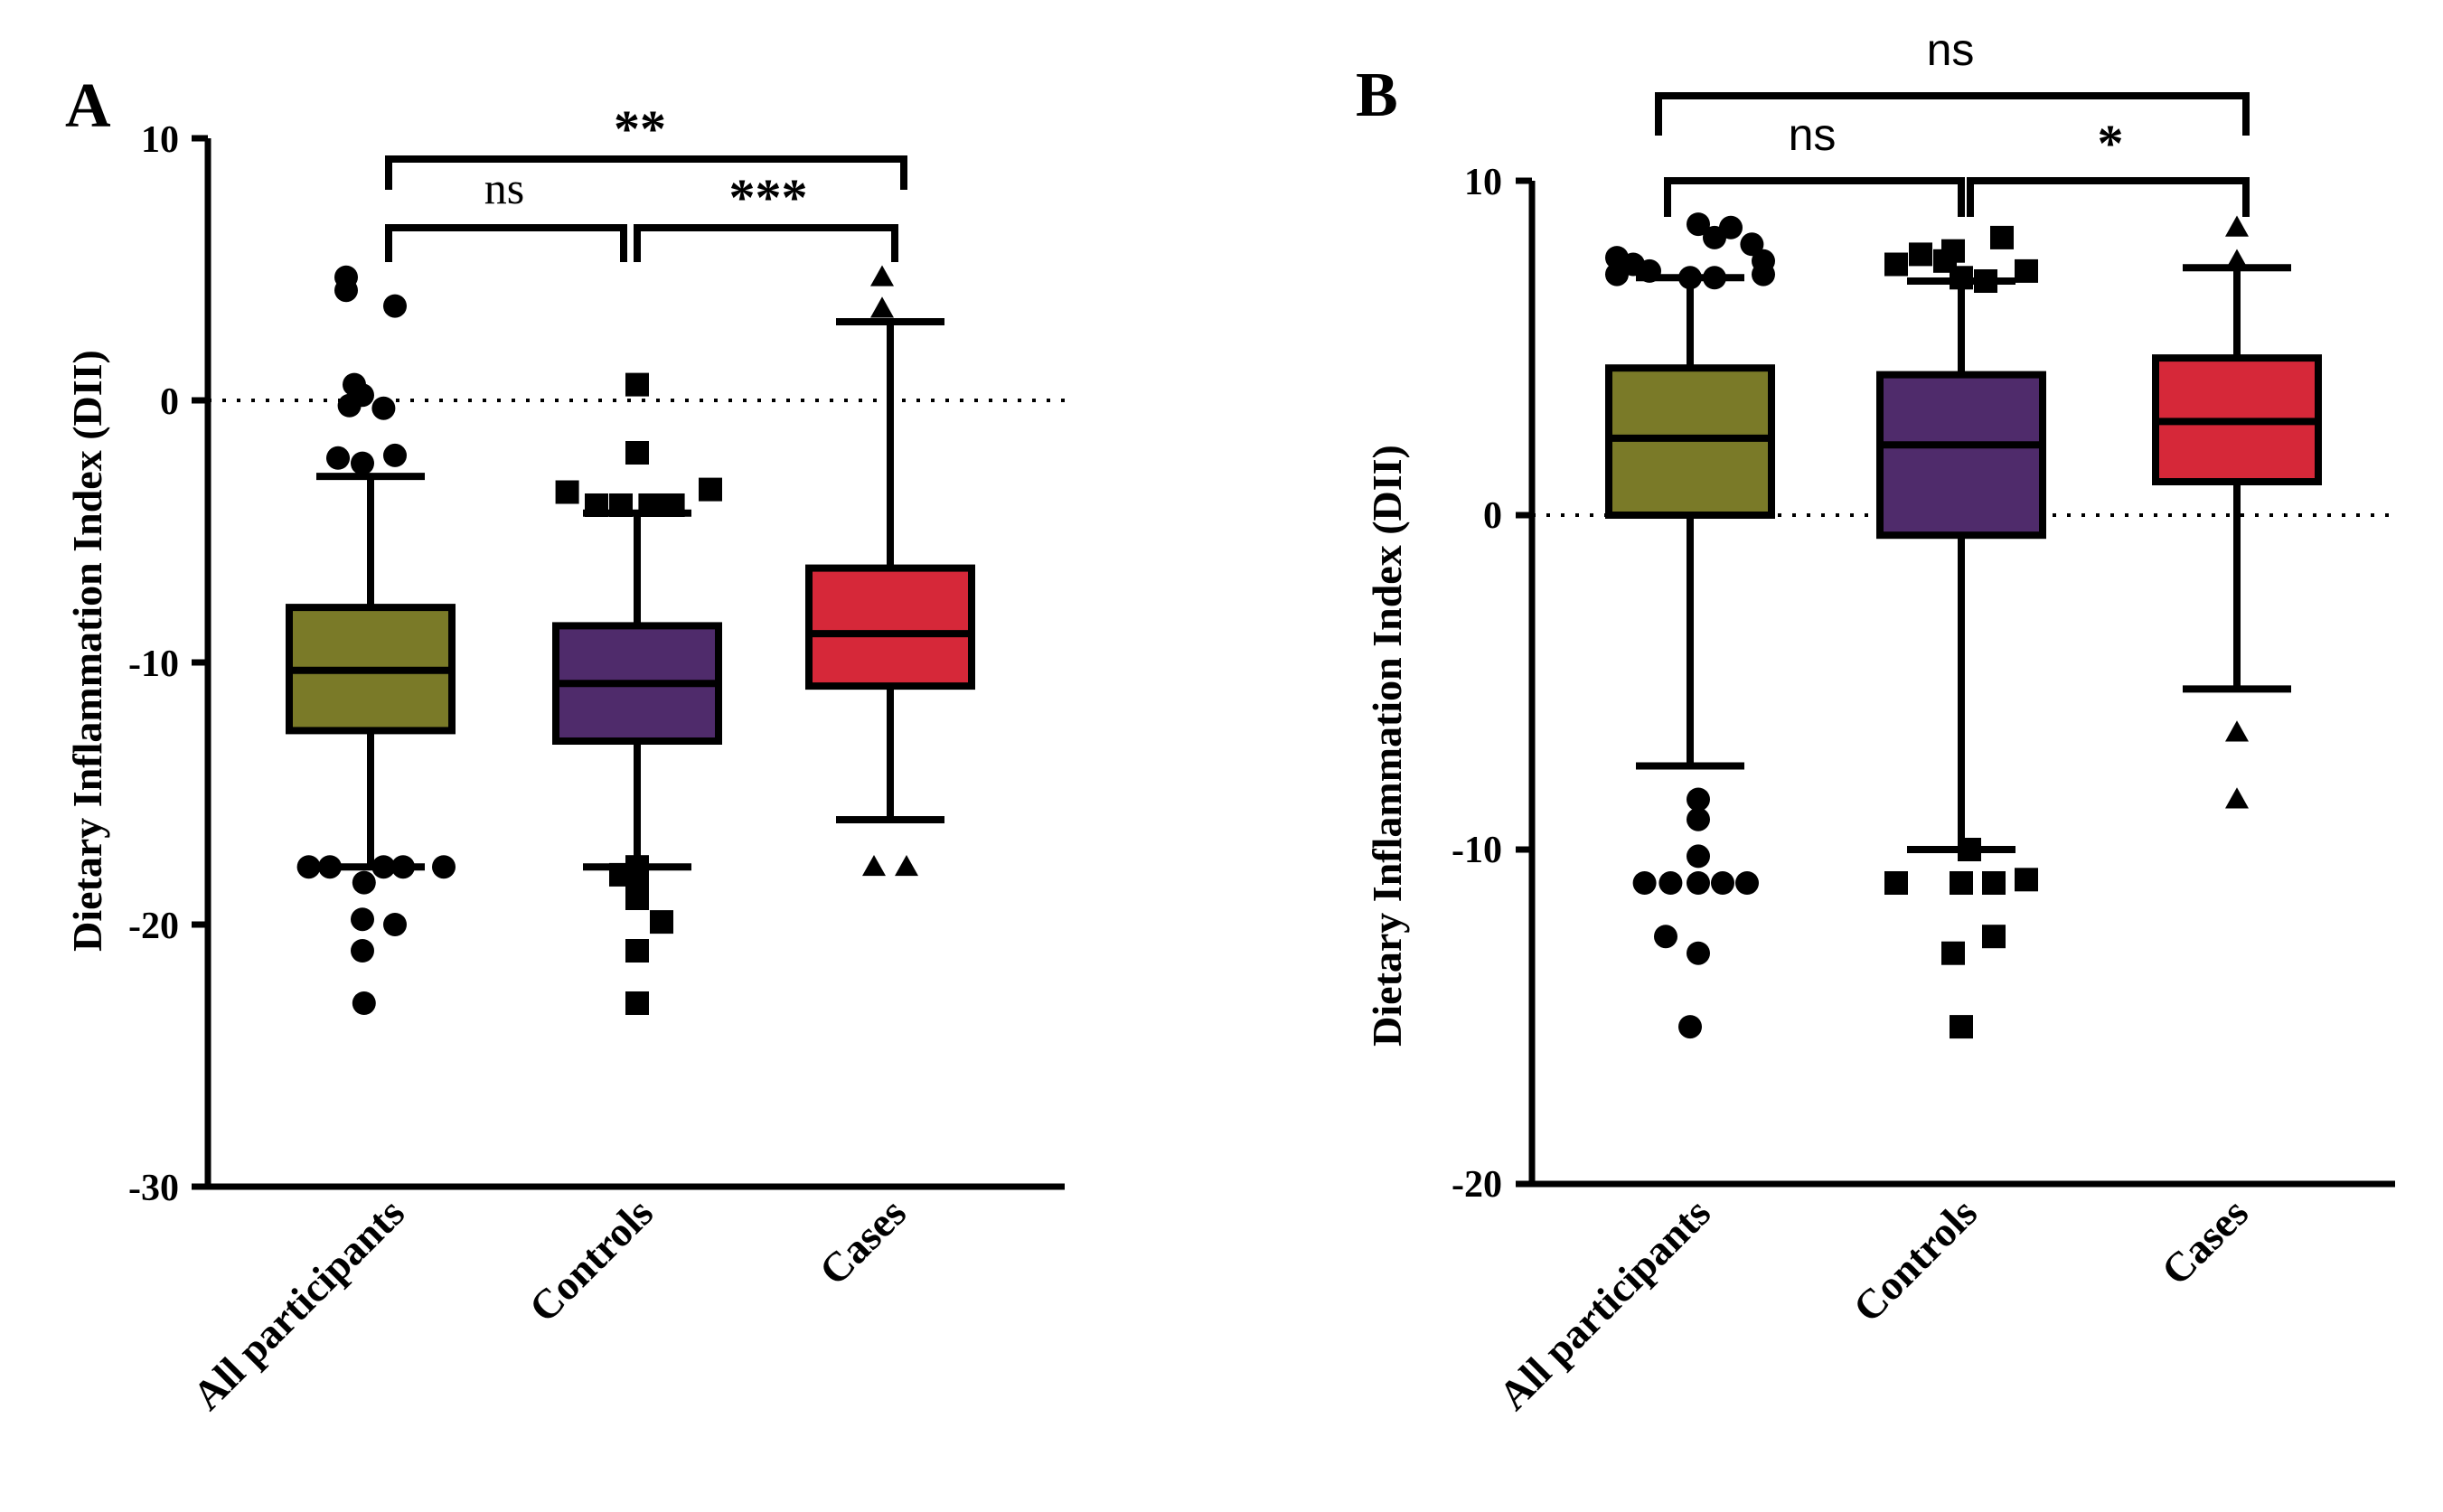 This screenshot has height=1512, width=2443. Describe the element at coordinates (2108, 197) in the screenshot. I see `panel-b-bracket-controls-cases` at that location.